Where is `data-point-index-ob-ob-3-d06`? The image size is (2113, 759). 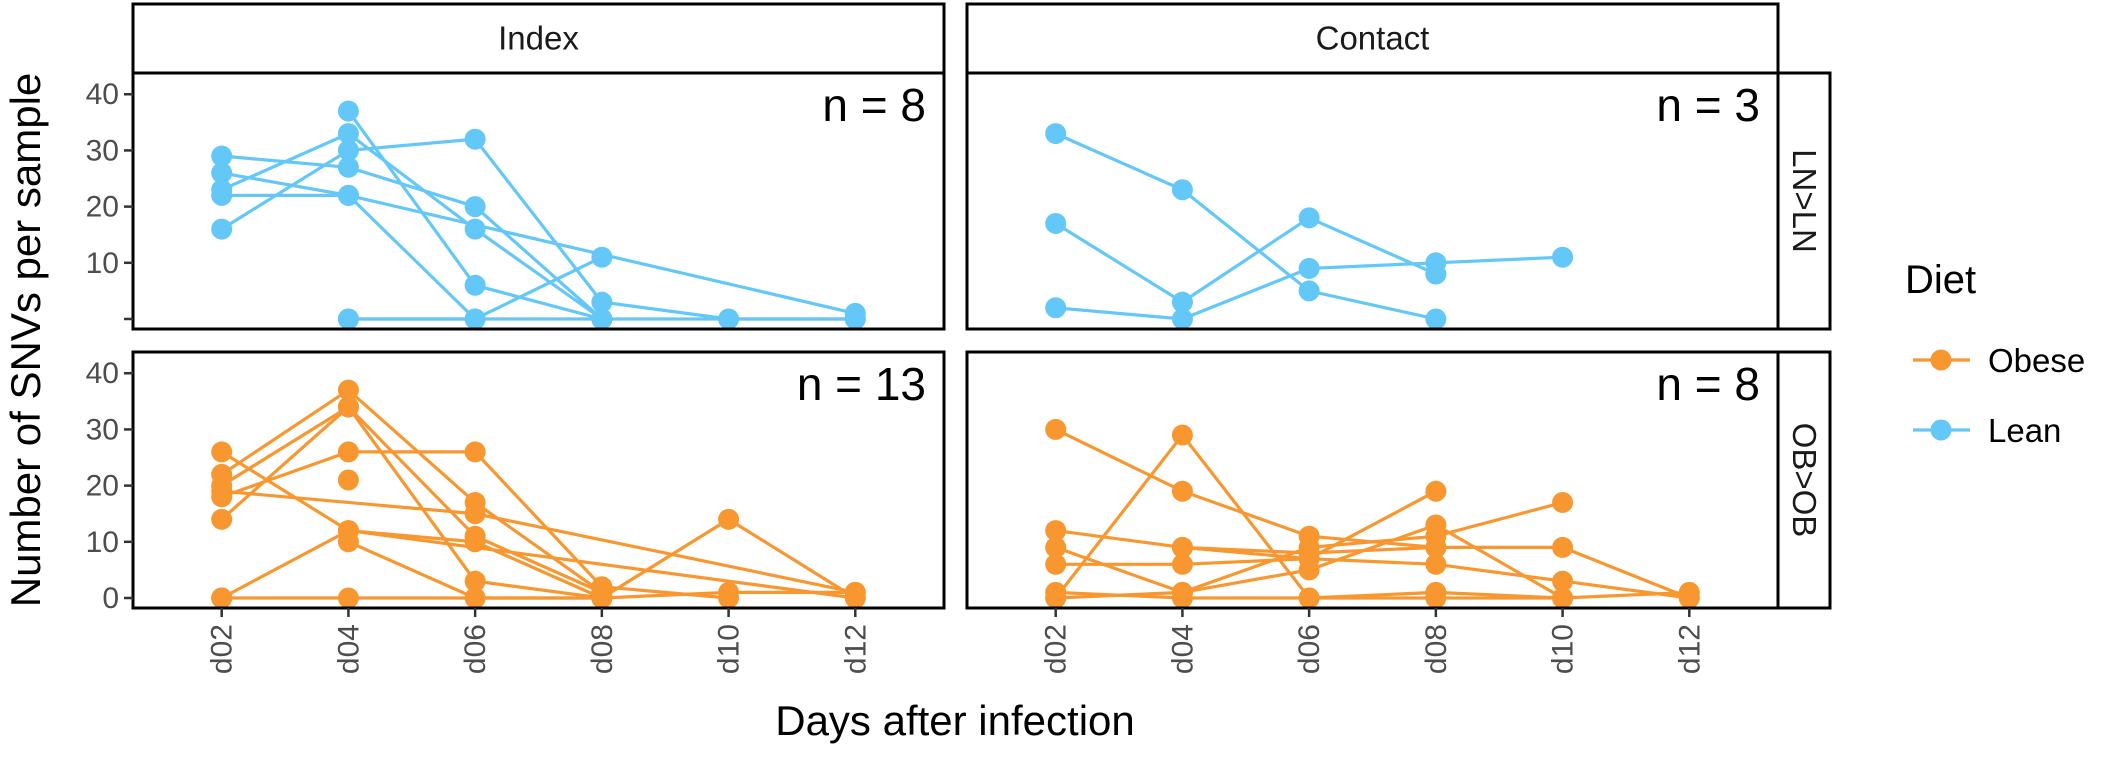 data-point-index-ob-ob-3-d06 is located at coordinates (475, 581).